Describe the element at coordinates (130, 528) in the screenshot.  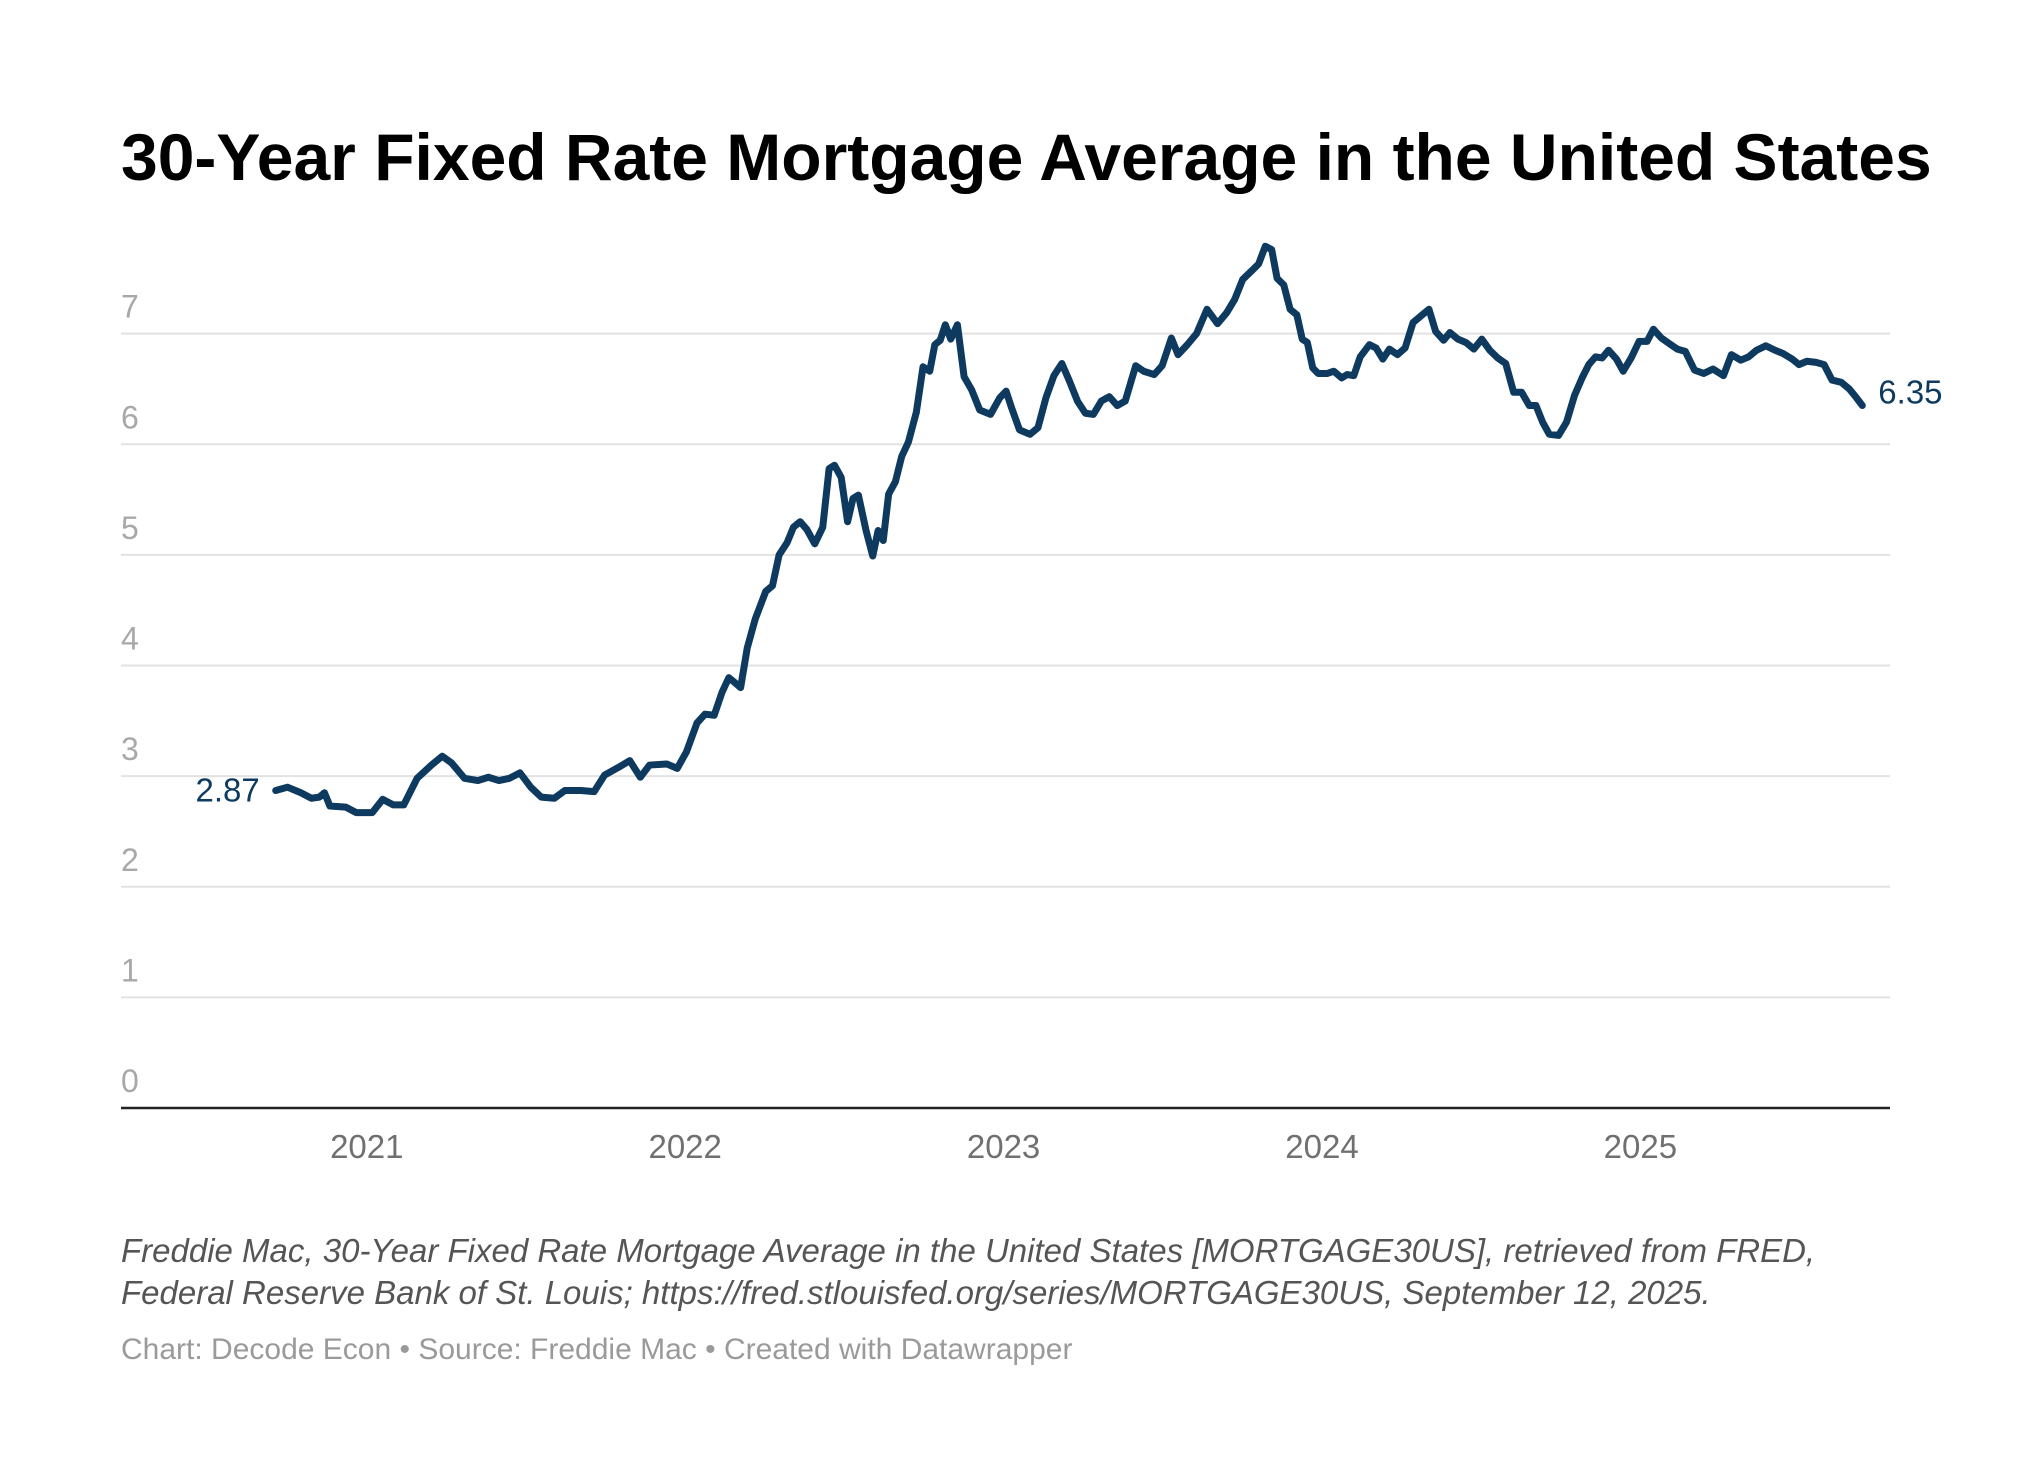
I see `y-tick-label: 5` at that location.